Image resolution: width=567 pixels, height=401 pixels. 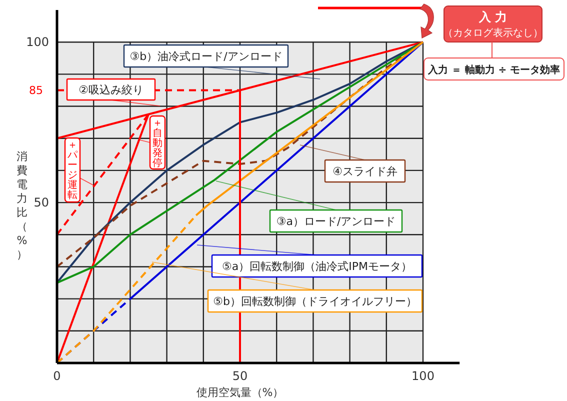 What do you see at coordinates (493, 33) in the screenshot?
I see `annotation: （カタログ表示なし）` at bounding box center [493, 33].